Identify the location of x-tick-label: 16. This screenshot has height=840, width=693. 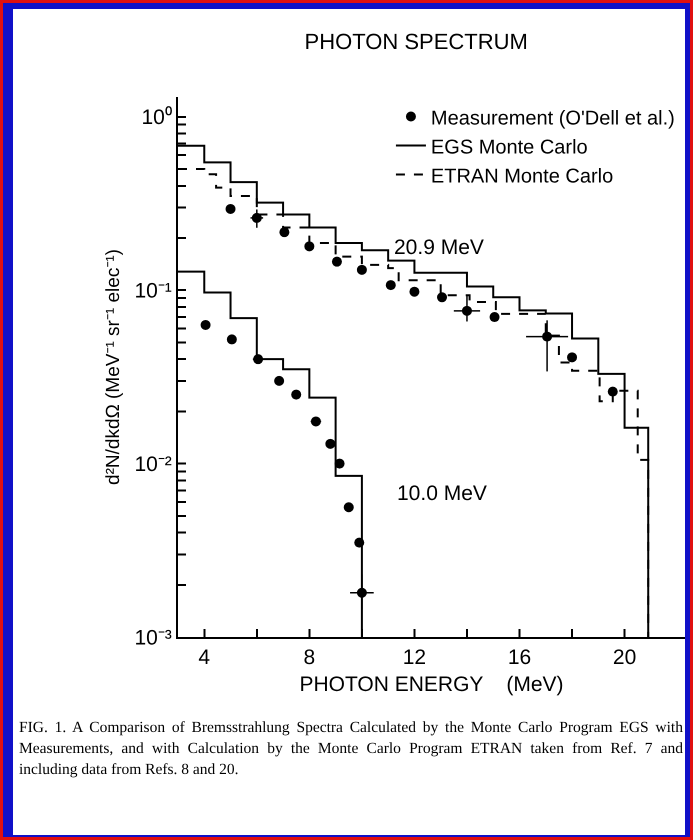
(520, 658).